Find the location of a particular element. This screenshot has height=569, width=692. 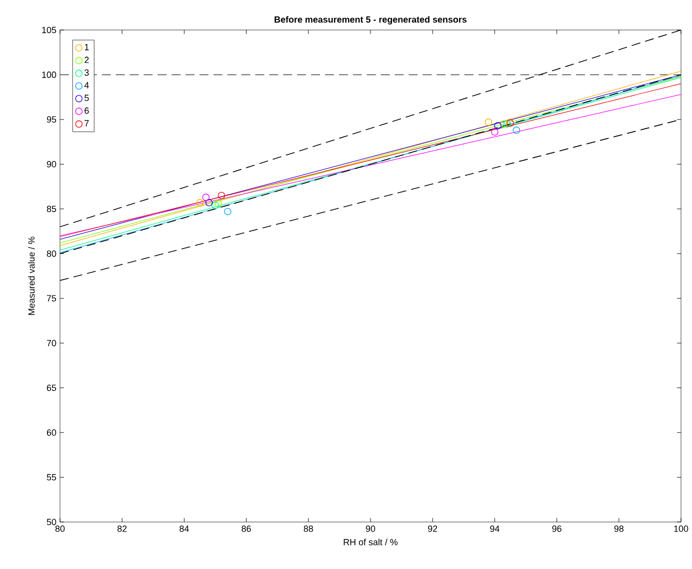

legend-label: 1 is located at coordinates (86, 47).